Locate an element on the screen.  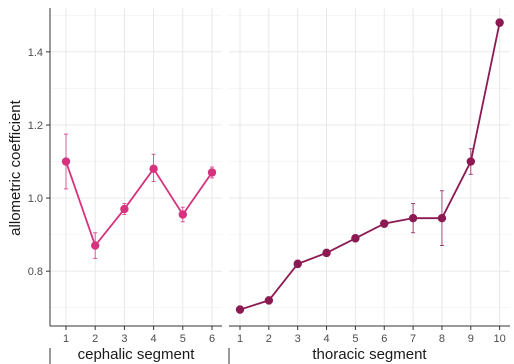
y-tick-label: 1.4 is located at coordinates (35, 53).